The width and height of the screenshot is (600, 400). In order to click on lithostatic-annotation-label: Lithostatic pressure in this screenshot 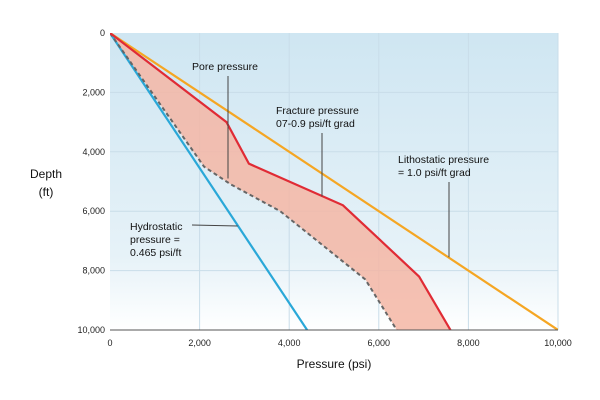, I will do `click(443, 160)`.